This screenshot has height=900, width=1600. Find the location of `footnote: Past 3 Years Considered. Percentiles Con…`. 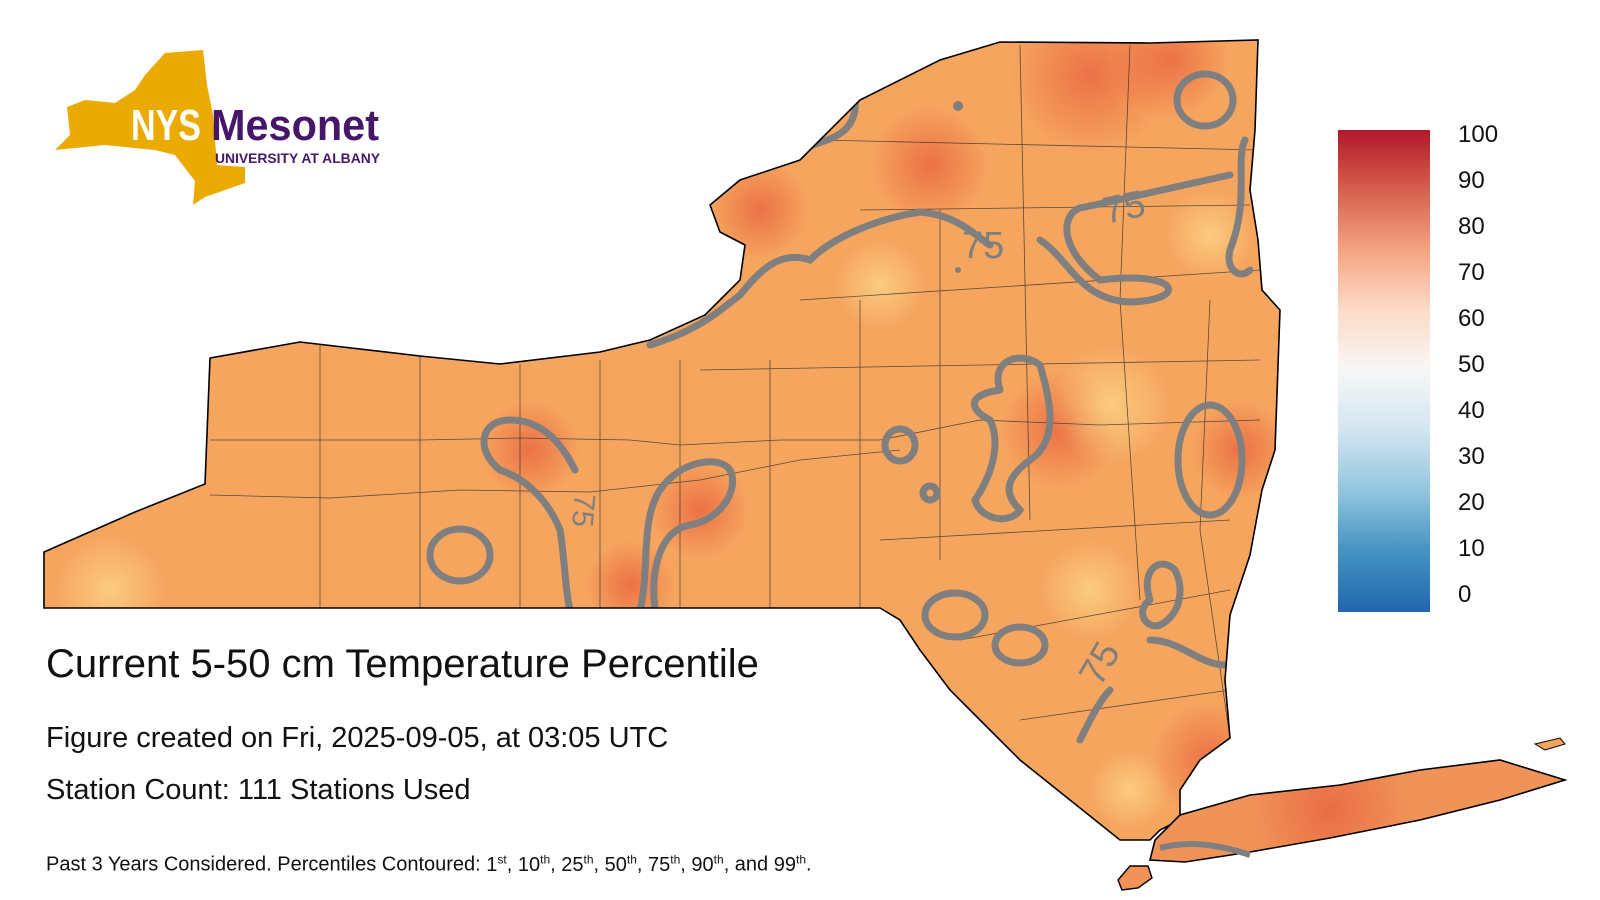

footnote: Past 3 Years Considered. Percentiles Con… is located at coordinates (429, 864).